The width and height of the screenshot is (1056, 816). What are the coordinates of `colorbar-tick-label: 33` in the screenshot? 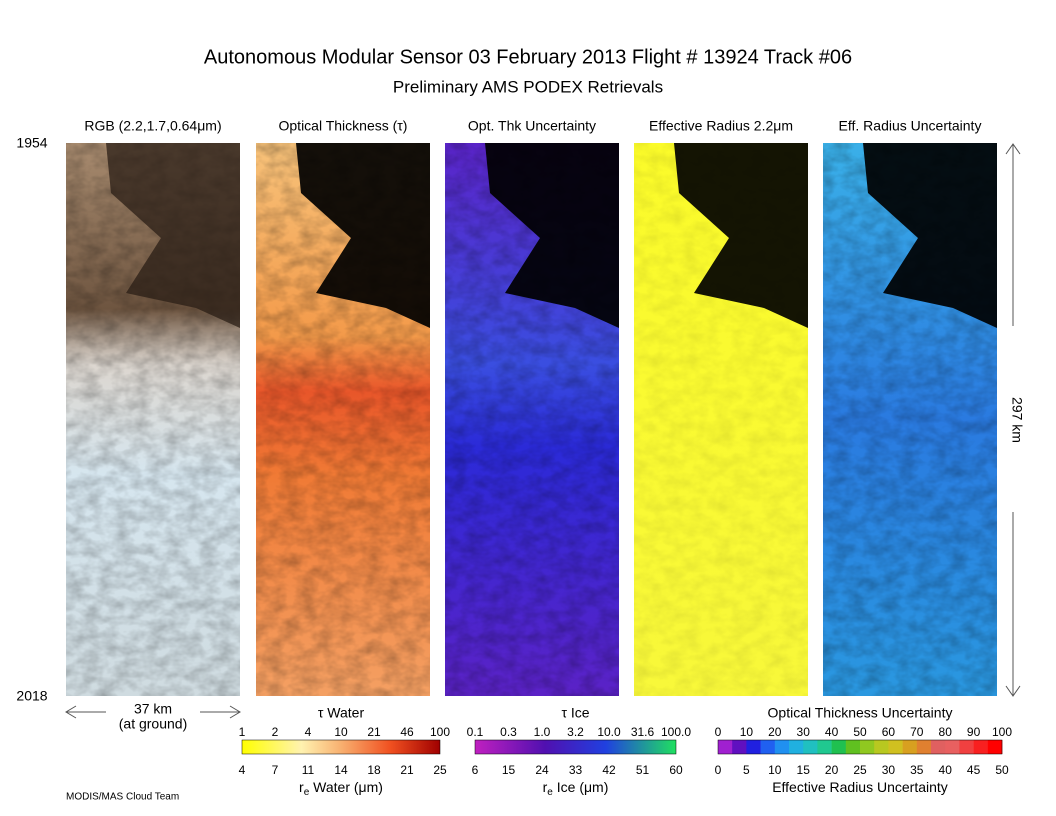 It's located at (576, 770).